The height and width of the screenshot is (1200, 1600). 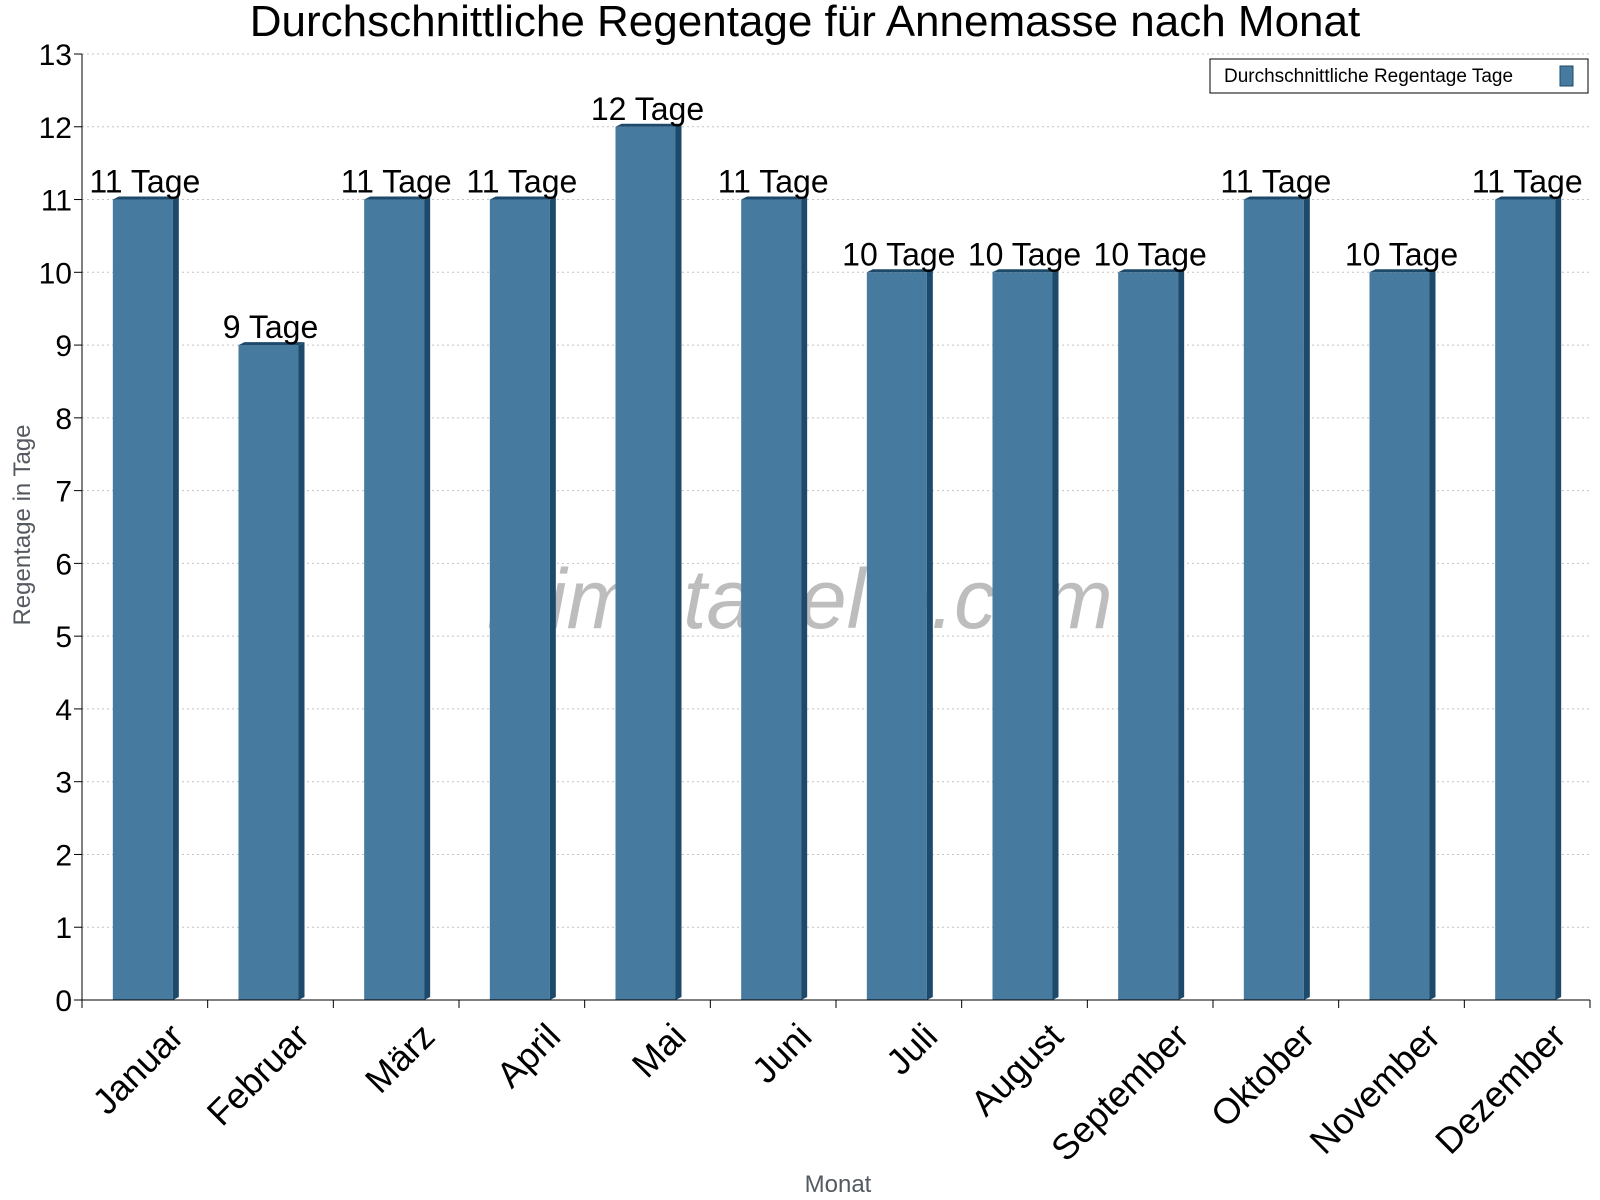 What do you see at coordinates (838, 1184) in the screenshot?
I see `x-axis-title: Monat` at bounding box center [838, 1184].